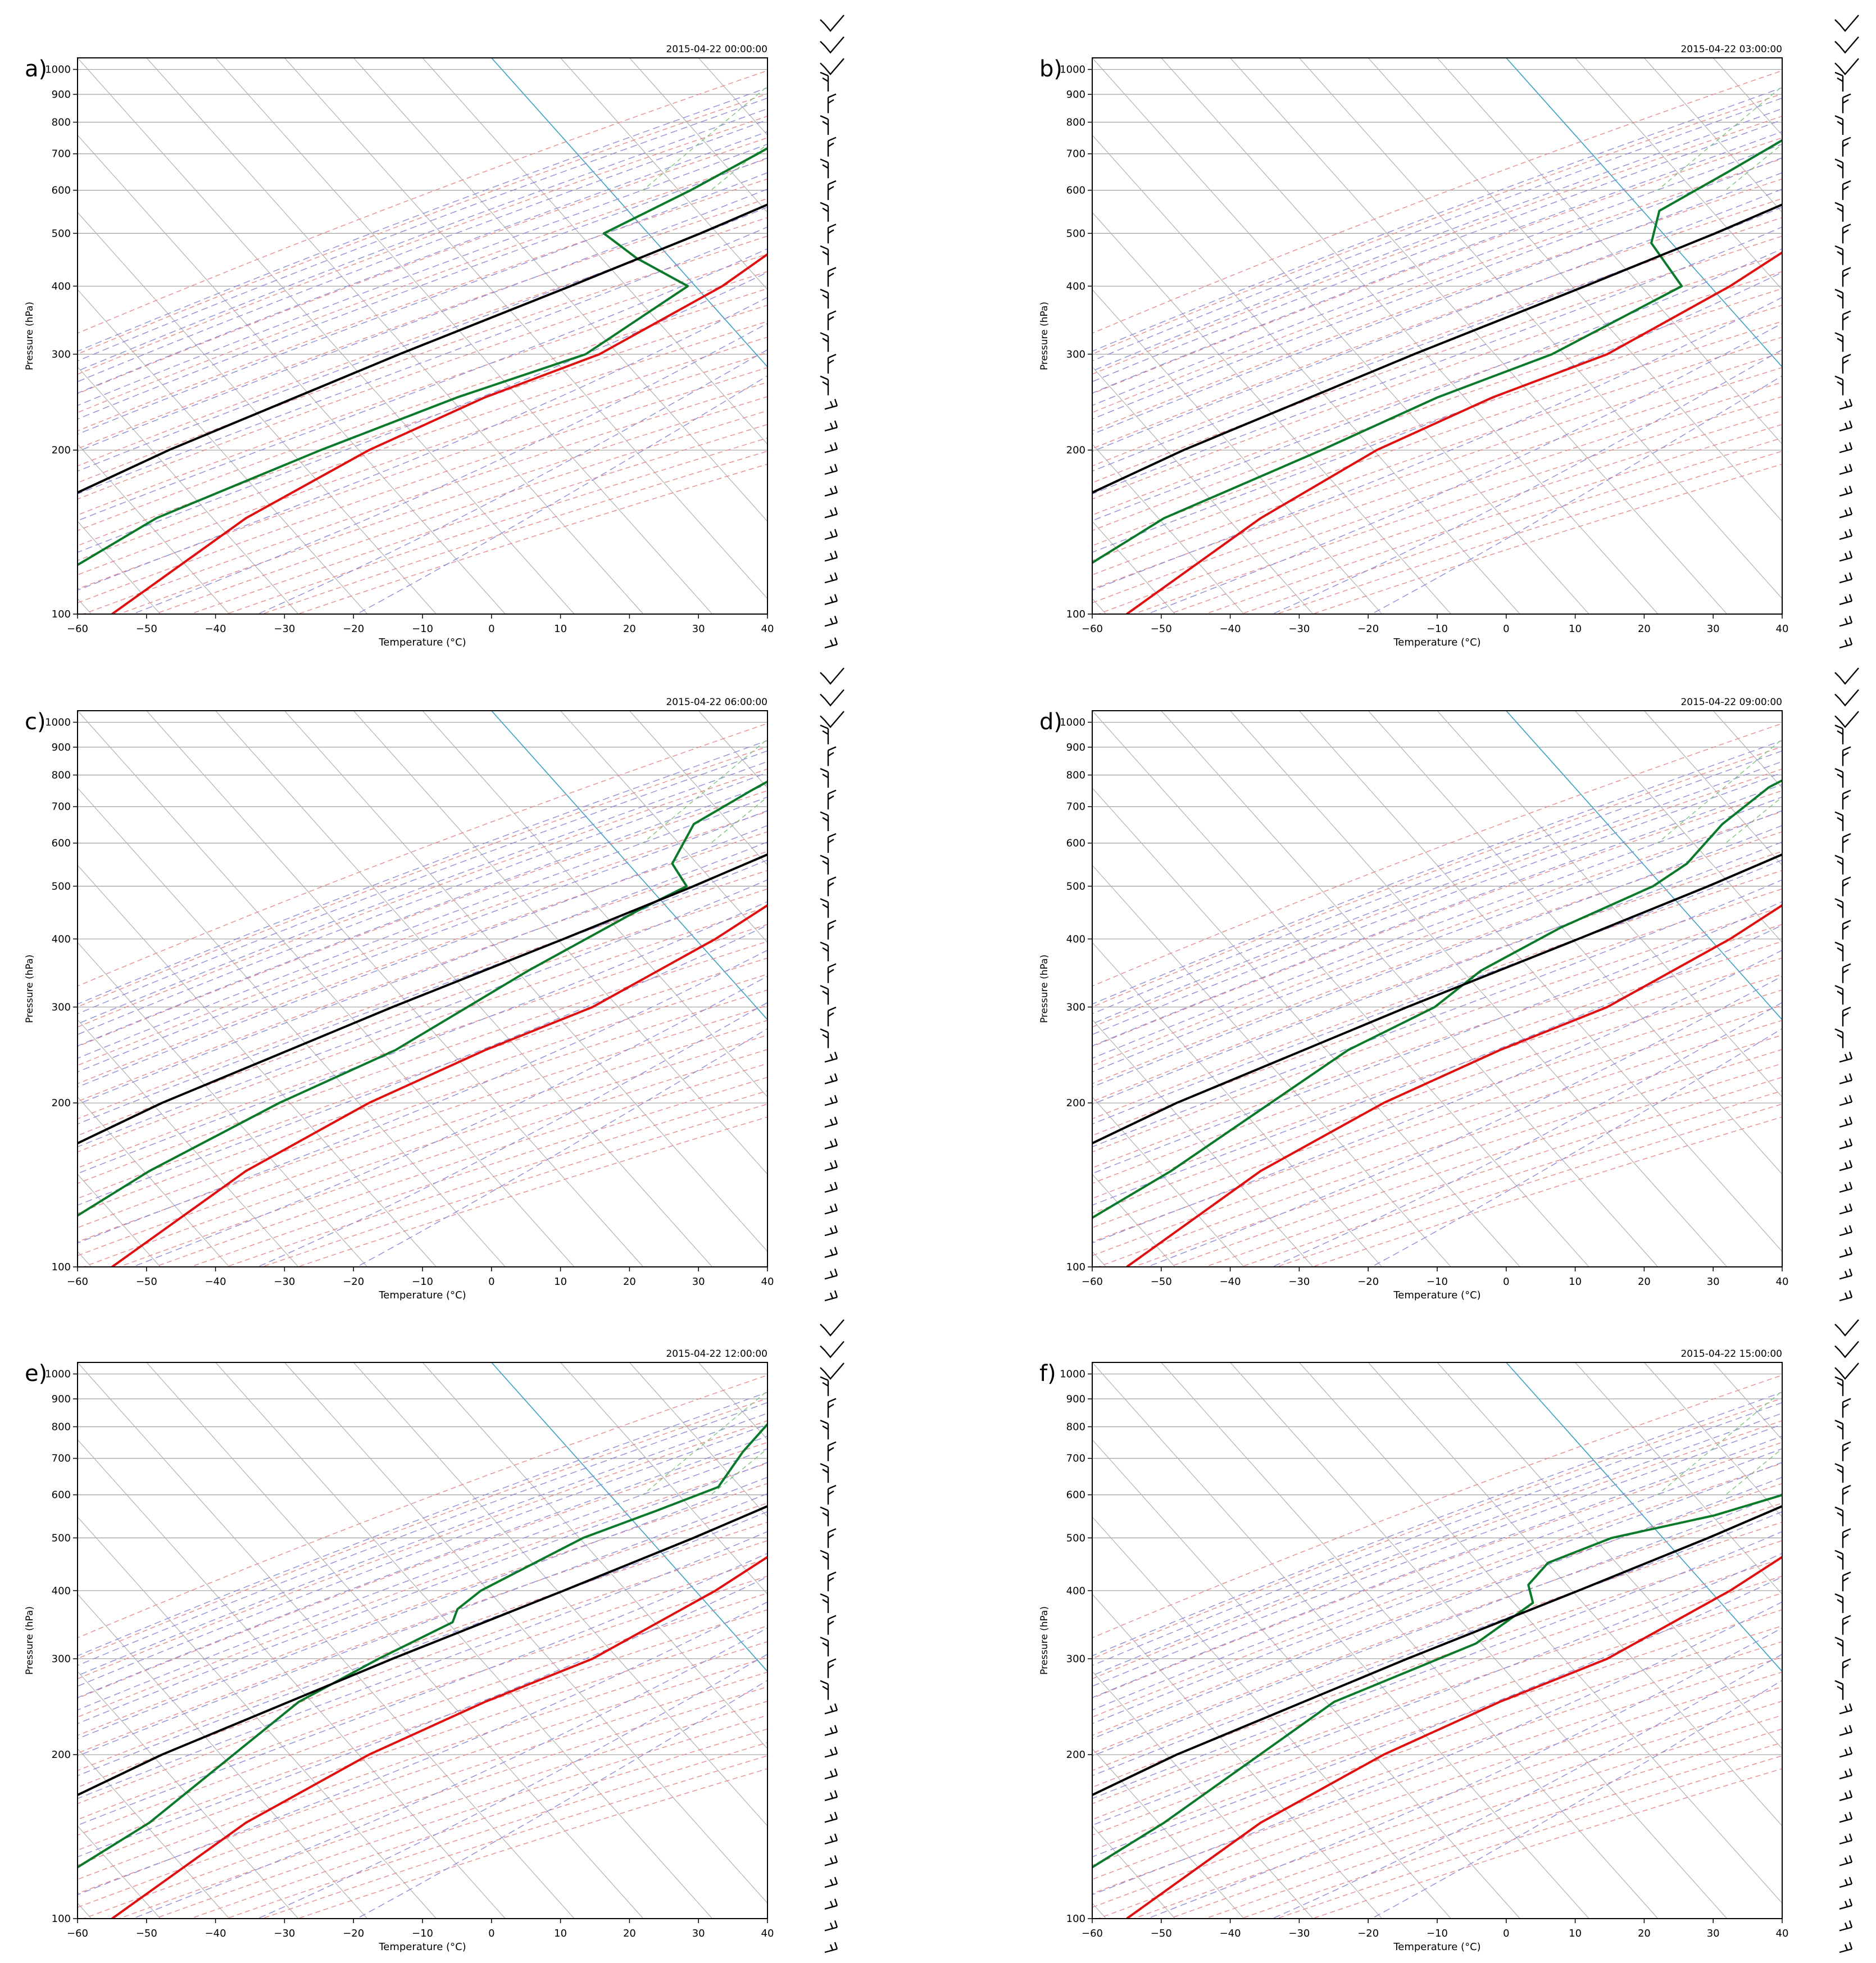 The height and width of the screenshot is (1963, 1876). What do you see at coordinates (1075, 843) in the screenshot?
I see `y-tick-label: 600` at bounding box center [1075, 843].